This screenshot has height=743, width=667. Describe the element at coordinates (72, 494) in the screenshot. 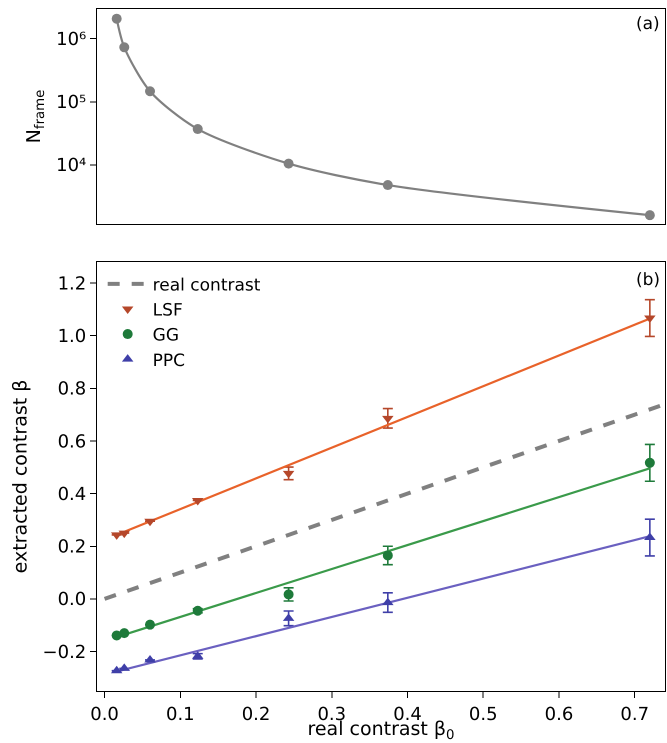

I see `y-tick-label: 0.4` at that location.